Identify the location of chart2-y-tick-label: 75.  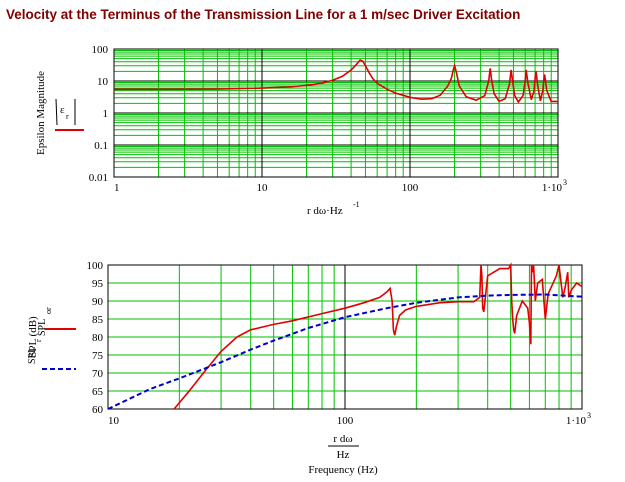
(98, 356).